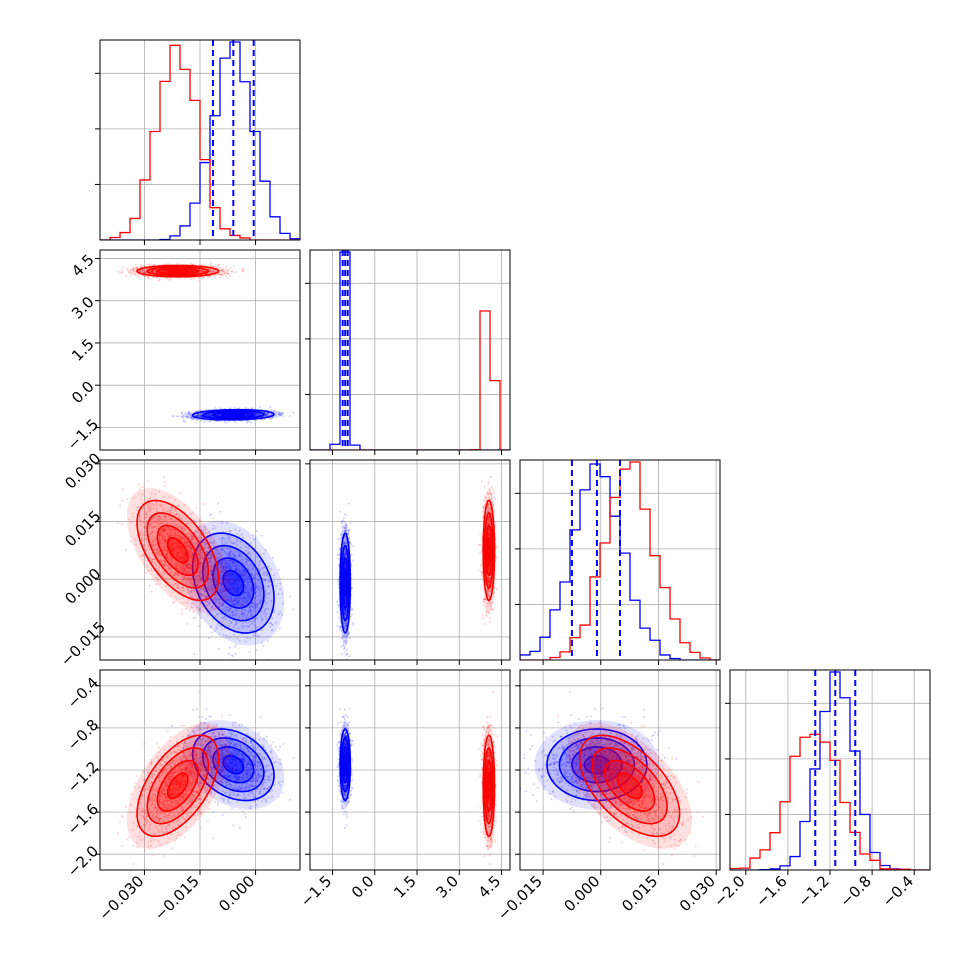 This screenshot has width=970, height=970. I want to click on plot-area, so click(200, 140).